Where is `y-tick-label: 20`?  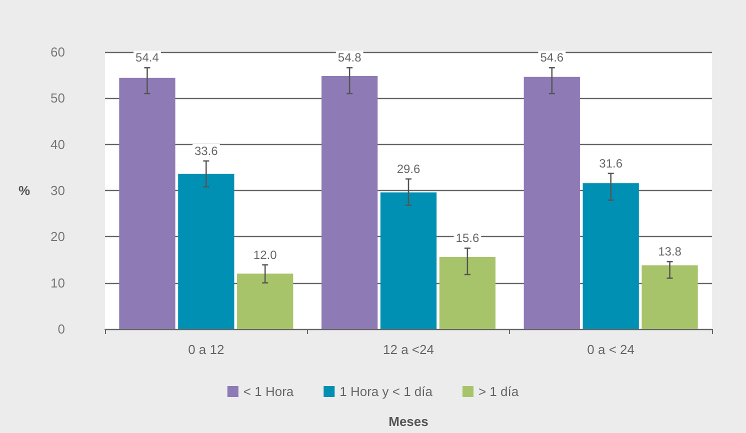 y-tick-label: 20 is located at coordinates (57, 236).